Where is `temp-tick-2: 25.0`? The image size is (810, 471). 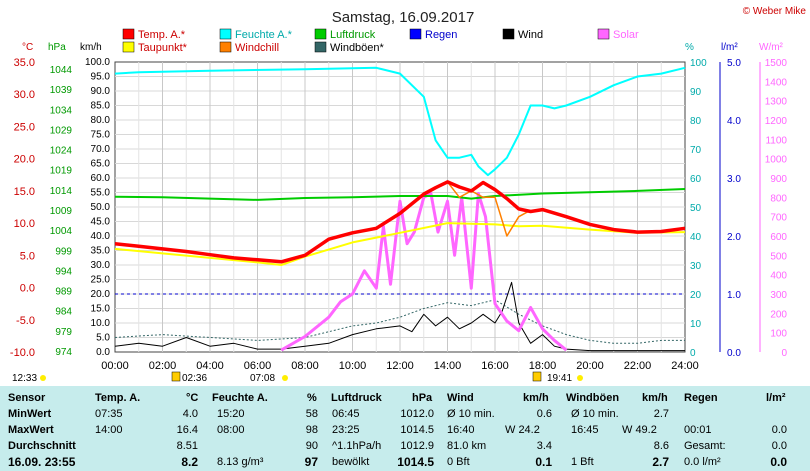 temp-tick-2: 25.0 is located at coordinates (24, 127).